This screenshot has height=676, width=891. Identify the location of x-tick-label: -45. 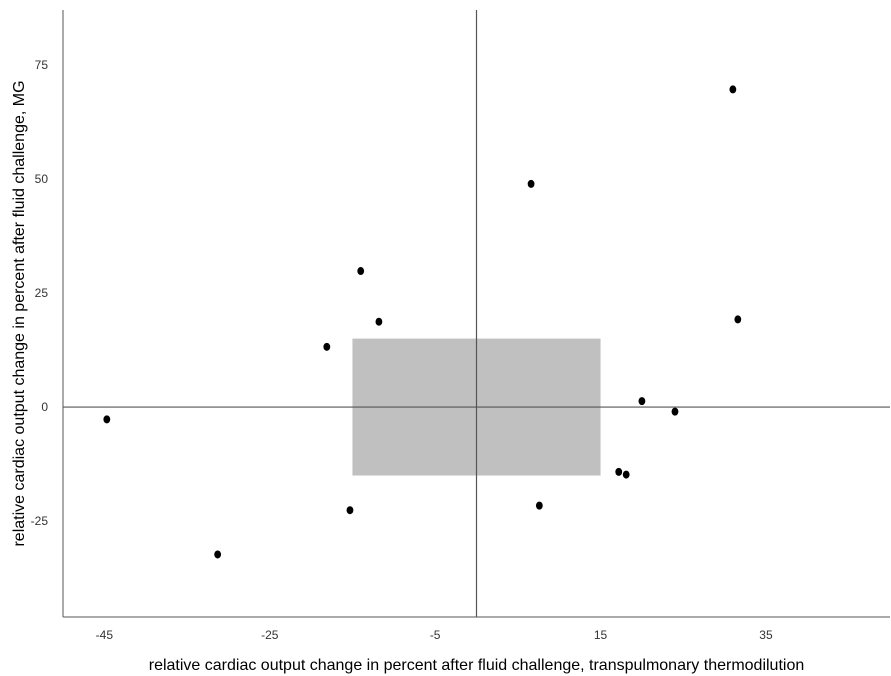
(105, 635).